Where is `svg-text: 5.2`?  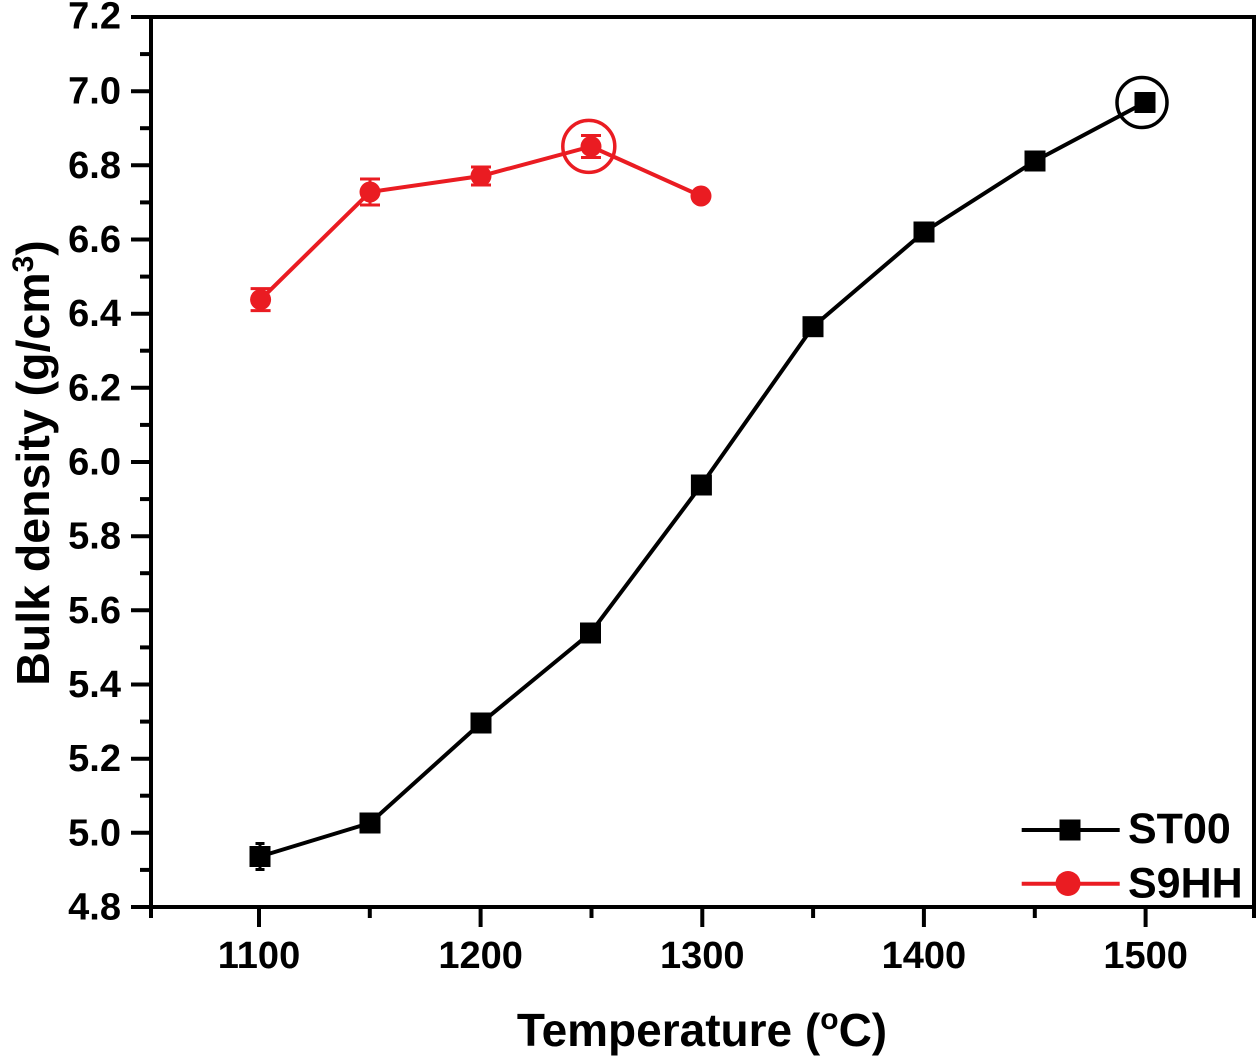 svg-text: 5.2 is located at coordinates (94, 759).